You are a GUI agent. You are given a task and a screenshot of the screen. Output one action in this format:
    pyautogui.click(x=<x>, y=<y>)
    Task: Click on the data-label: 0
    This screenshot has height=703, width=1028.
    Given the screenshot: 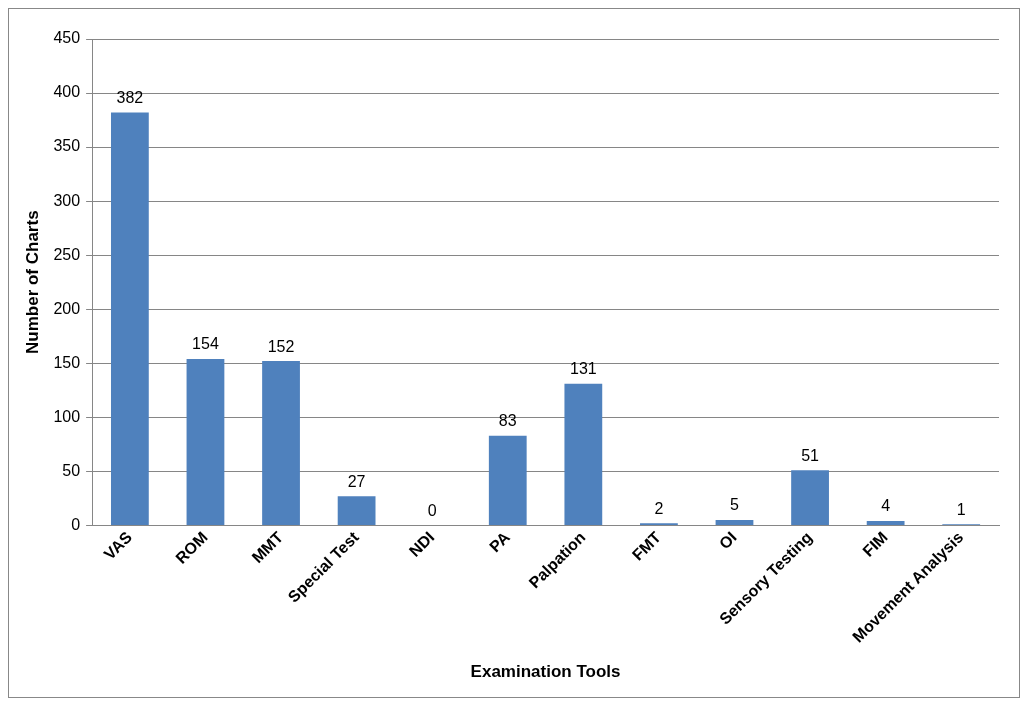 What is the action you would take?
    pyautogui.click(x=432, y=510)
    